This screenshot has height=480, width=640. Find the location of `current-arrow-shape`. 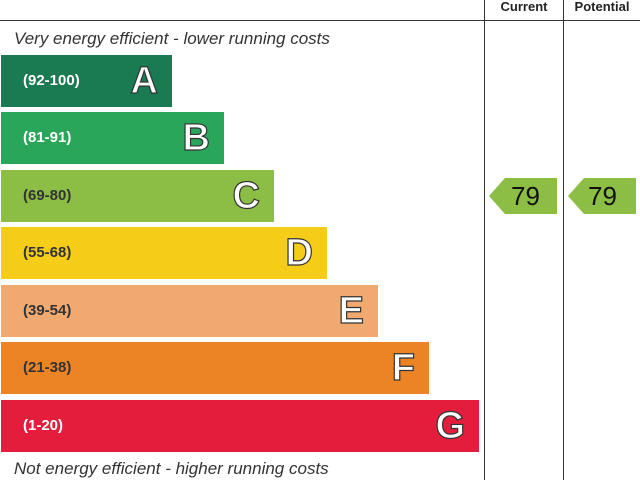

current-arrow-shape is located at coordinates (523, 196).